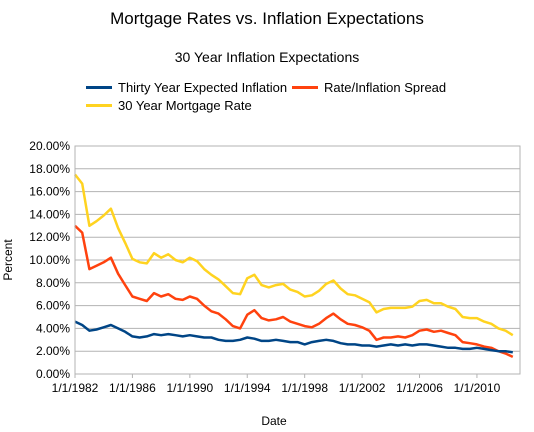  I want to click on y-tick-label: 10.00%, so click(49, 260).